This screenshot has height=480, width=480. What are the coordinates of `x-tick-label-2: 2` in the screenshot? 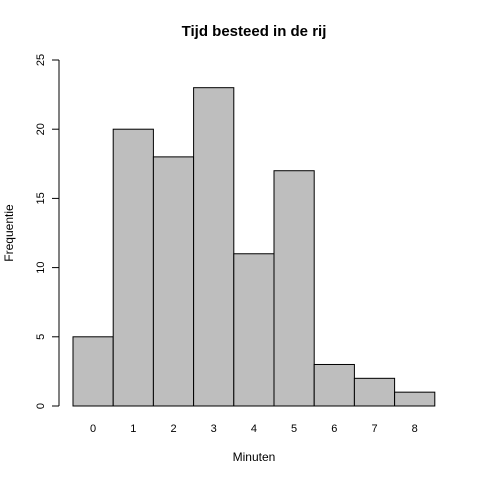 It's located at (173, 429).